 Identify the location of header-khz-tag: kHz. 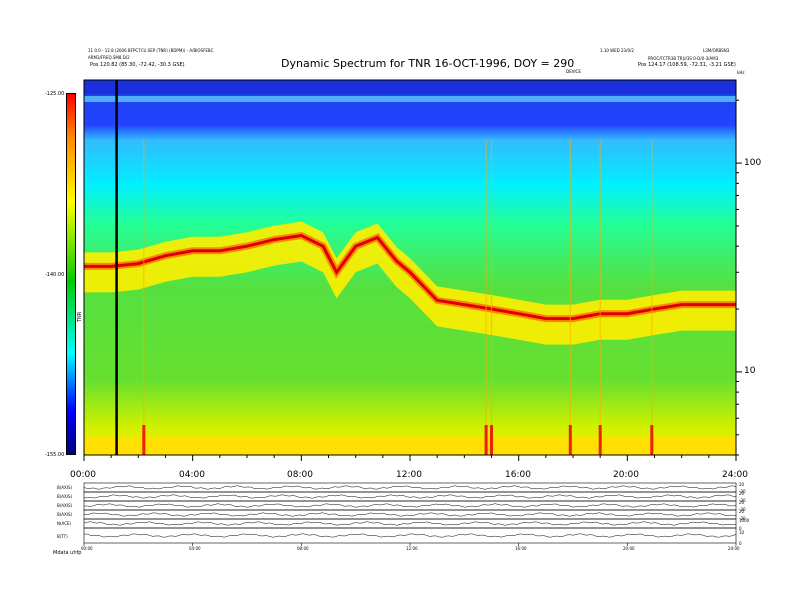
(741, 72).